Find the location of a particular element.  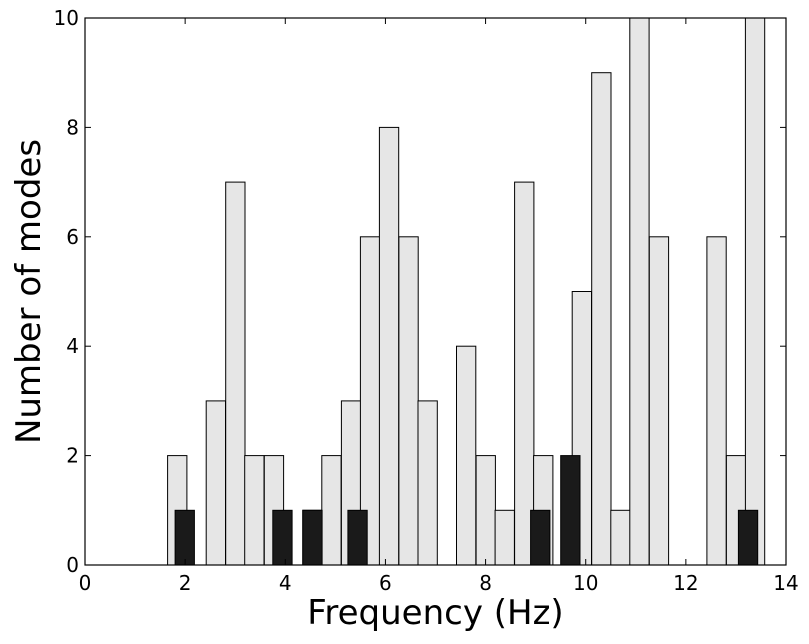

y-tick-label: 10 is located at coordinates (66, 18).